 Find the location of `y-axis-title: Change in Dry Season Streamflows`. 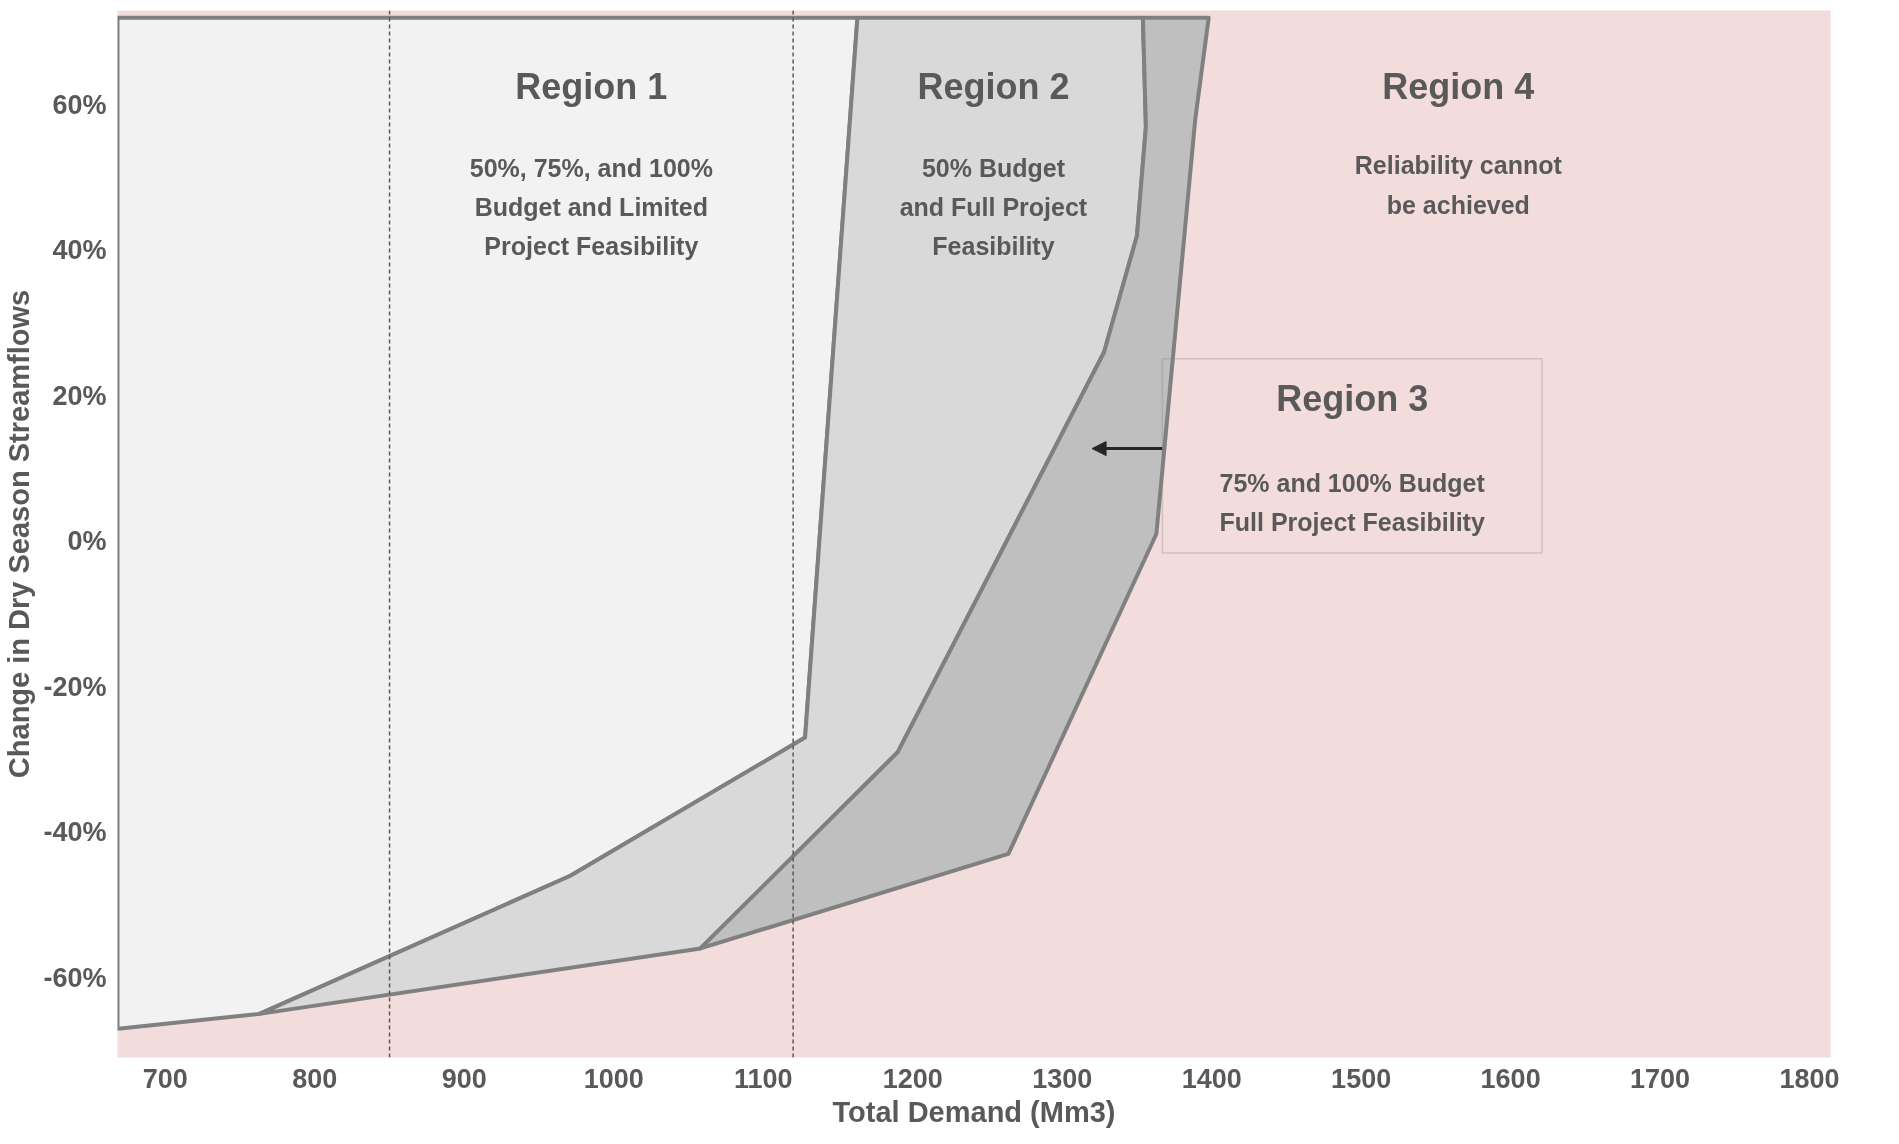

y-axis-title: Change in Dry Season Streamflows is located at coordinates (19, 534).